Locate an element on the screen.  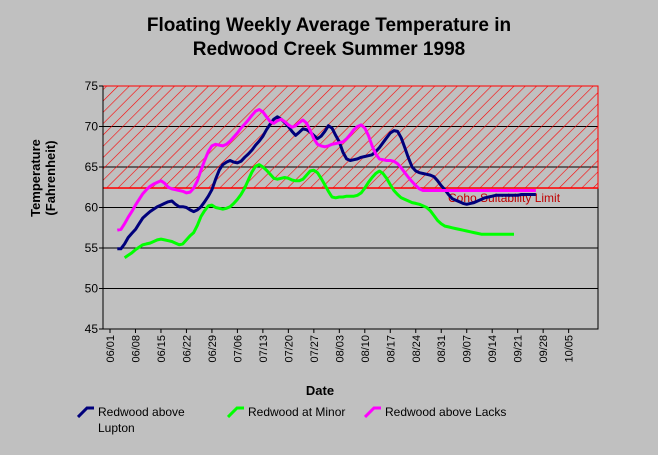
legend-swatch-lacks is located at coordinates (372, 412).